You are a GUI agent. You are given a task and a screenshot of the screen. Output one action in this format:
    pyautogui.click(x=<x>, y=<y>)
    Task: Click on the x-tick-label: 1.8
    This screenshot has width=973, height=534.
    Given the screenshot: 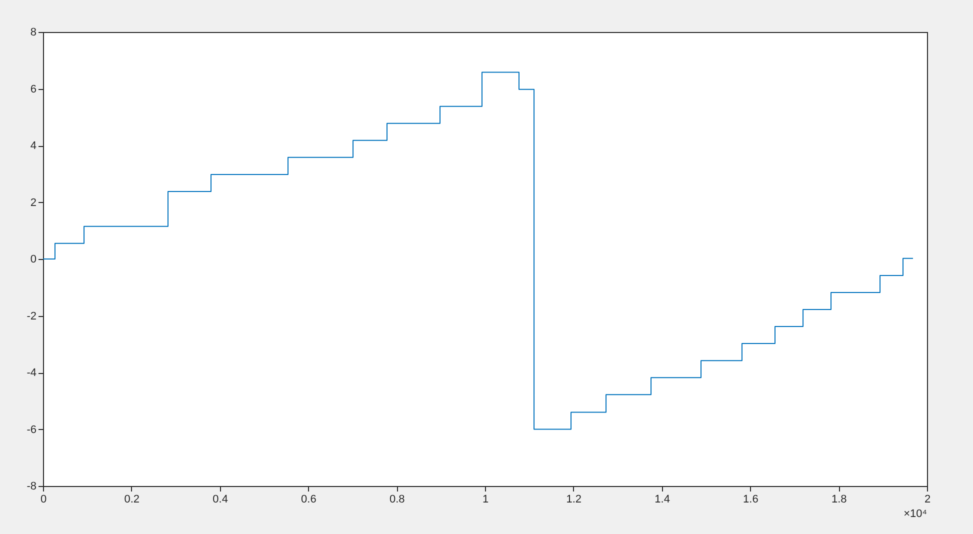 What is the action you would take?
    pyautogui.click(x=839, y=500)
    